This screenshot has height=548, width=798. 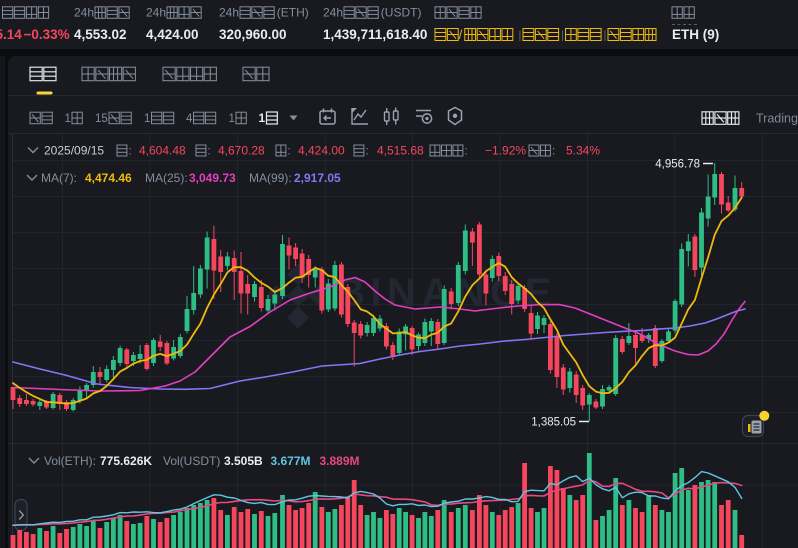 What do you see at coordinates (777, 118) in the screenshot?
I see `svg-text: TradingVi` at bounding box center [777, 118].